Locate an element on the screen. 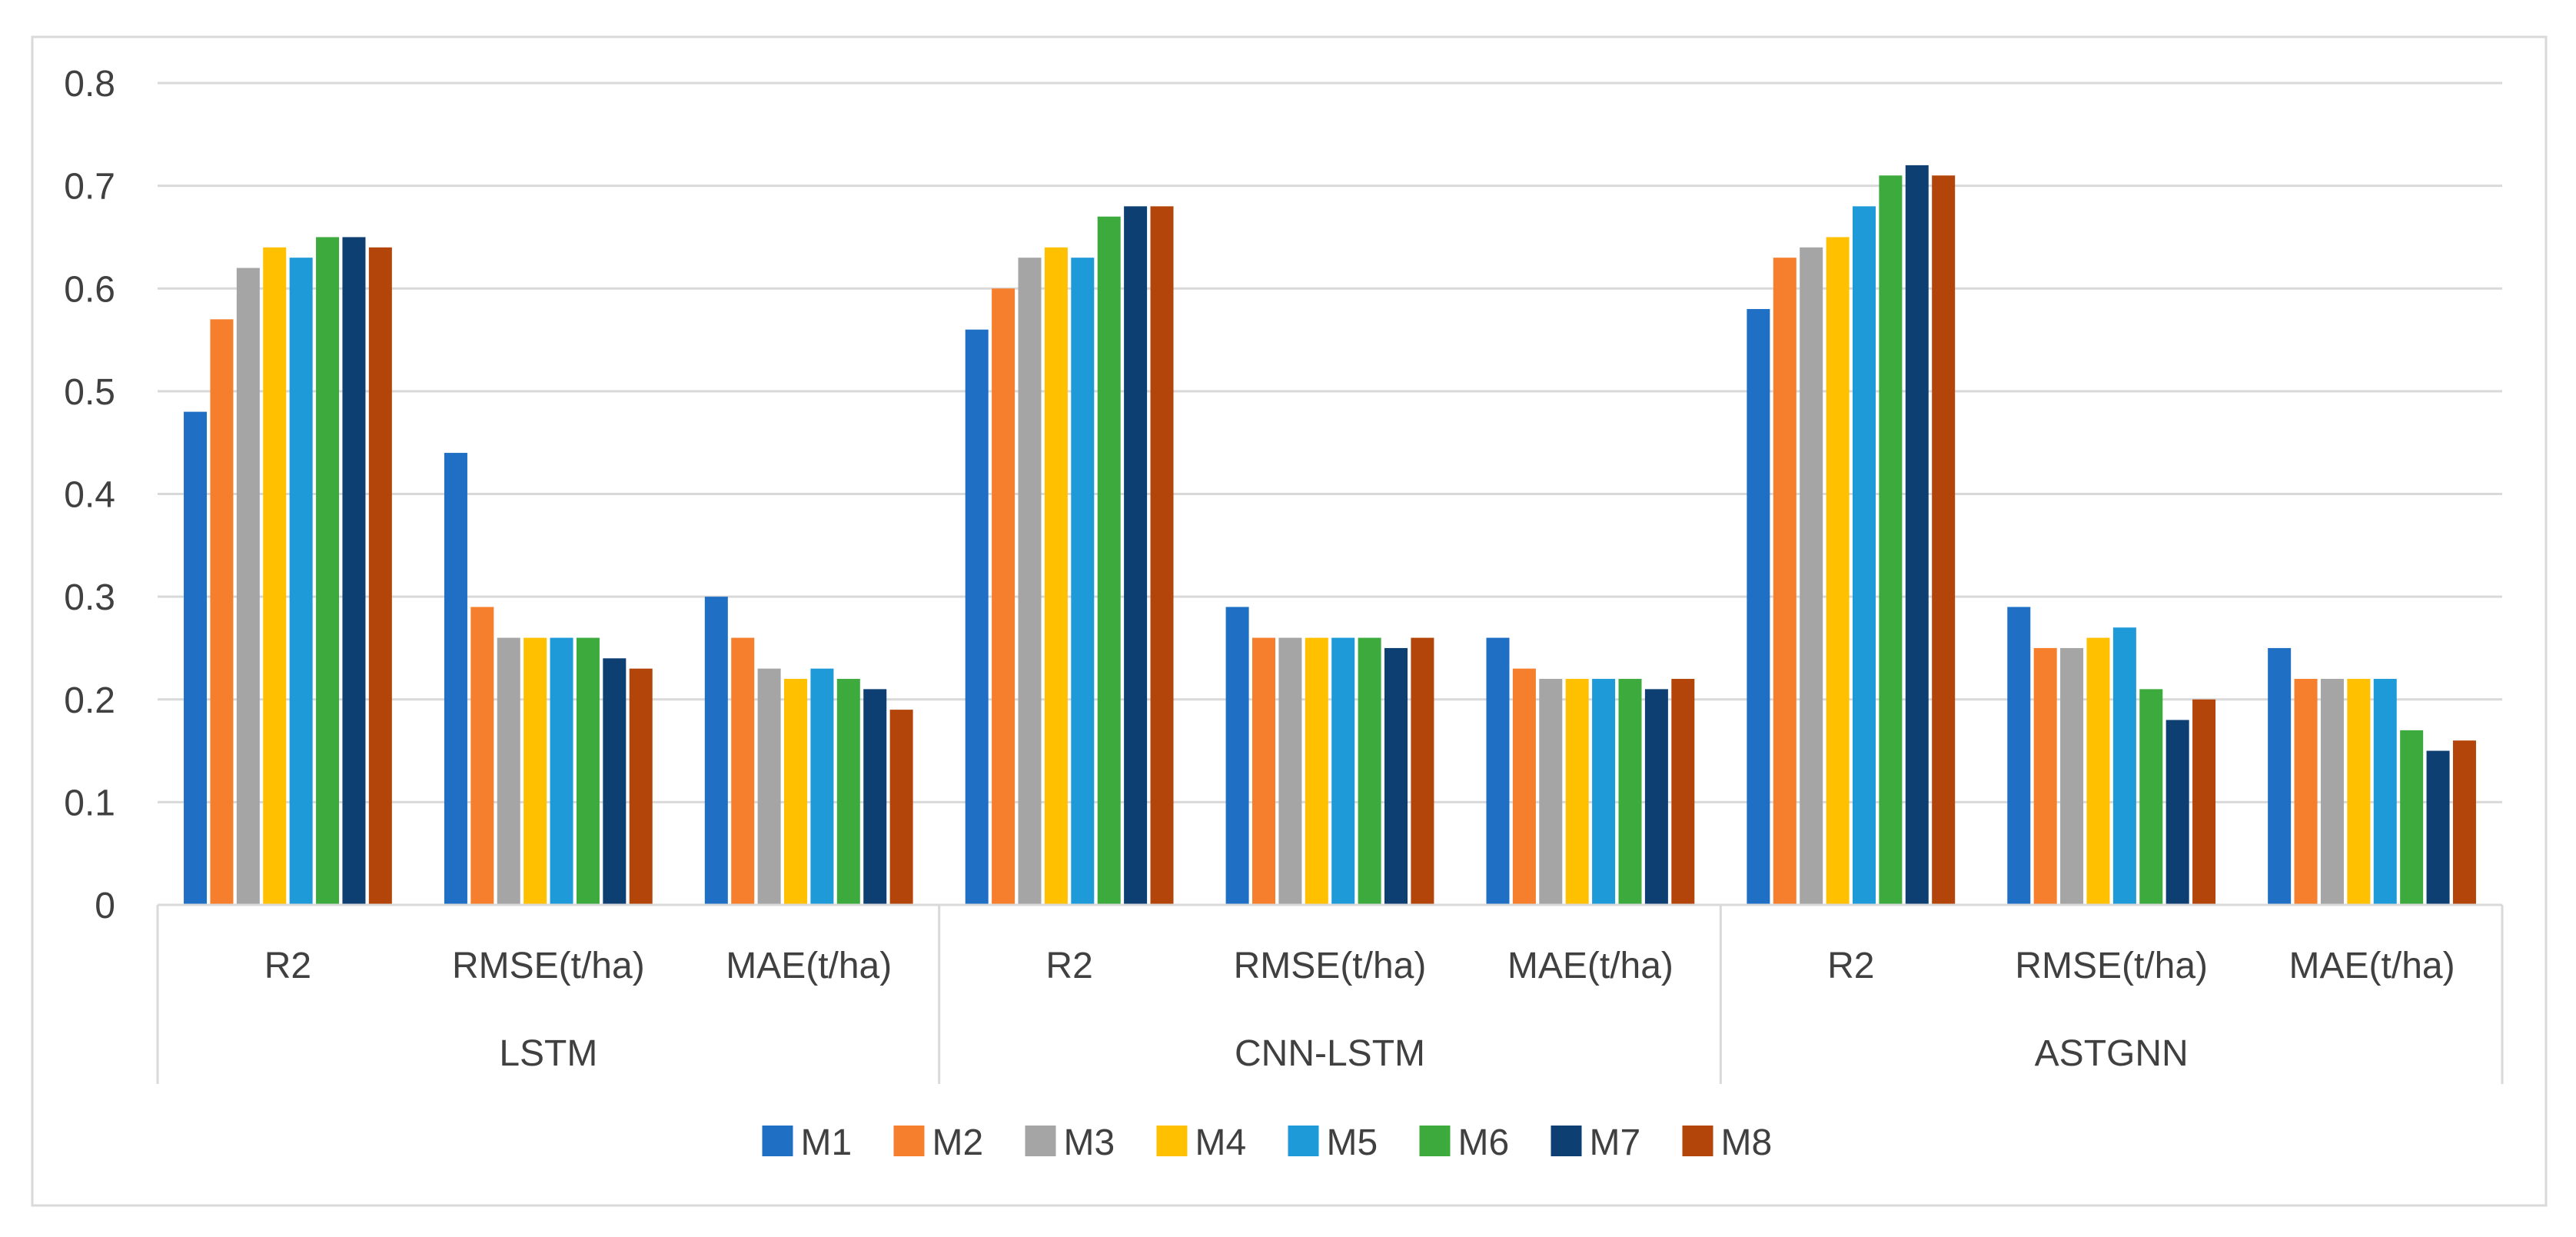  legend-item-m3: M3 is located at coordinates (1070, 1142).